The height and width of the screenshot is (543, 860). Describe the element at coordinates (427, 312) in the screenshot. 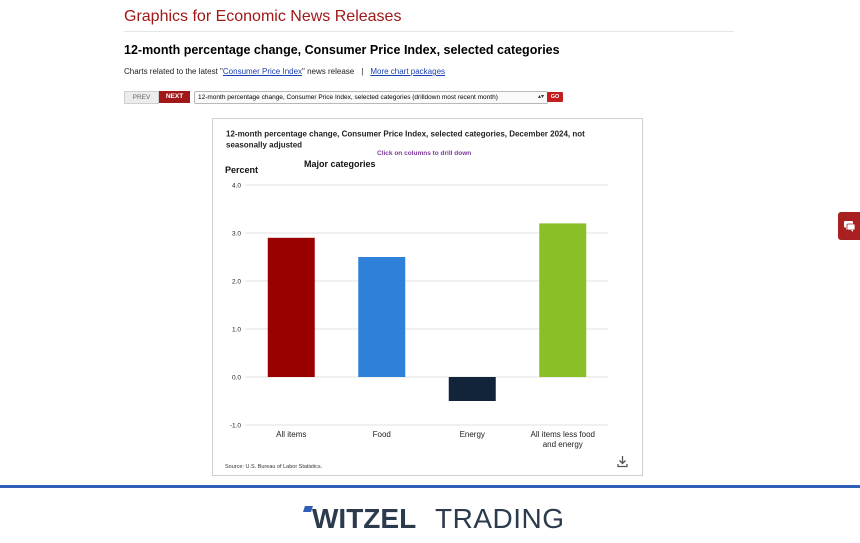

I see `chart-bars` at that location.